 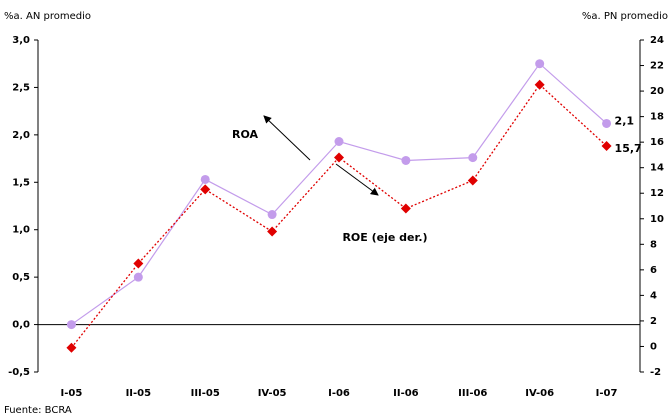 I want to click on y-tick-label: 0,0, so click(x=21, y=325).